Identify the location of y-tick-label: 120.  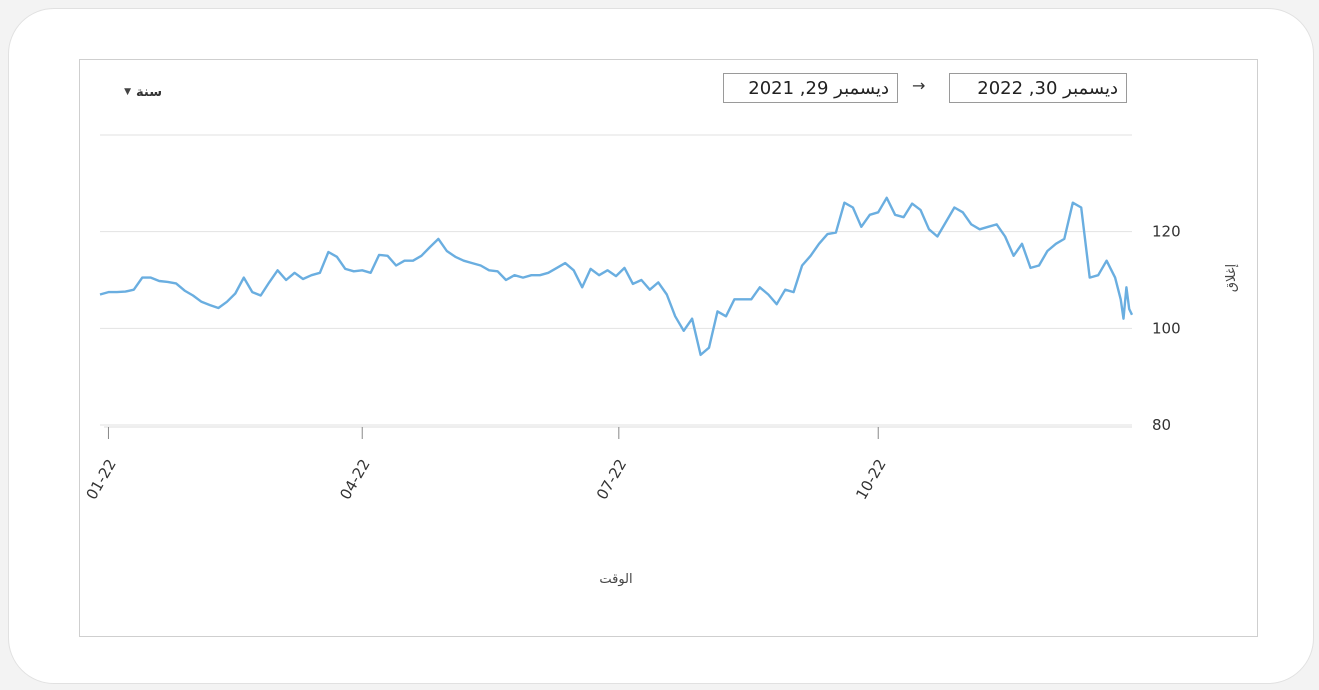
(1166, 232).